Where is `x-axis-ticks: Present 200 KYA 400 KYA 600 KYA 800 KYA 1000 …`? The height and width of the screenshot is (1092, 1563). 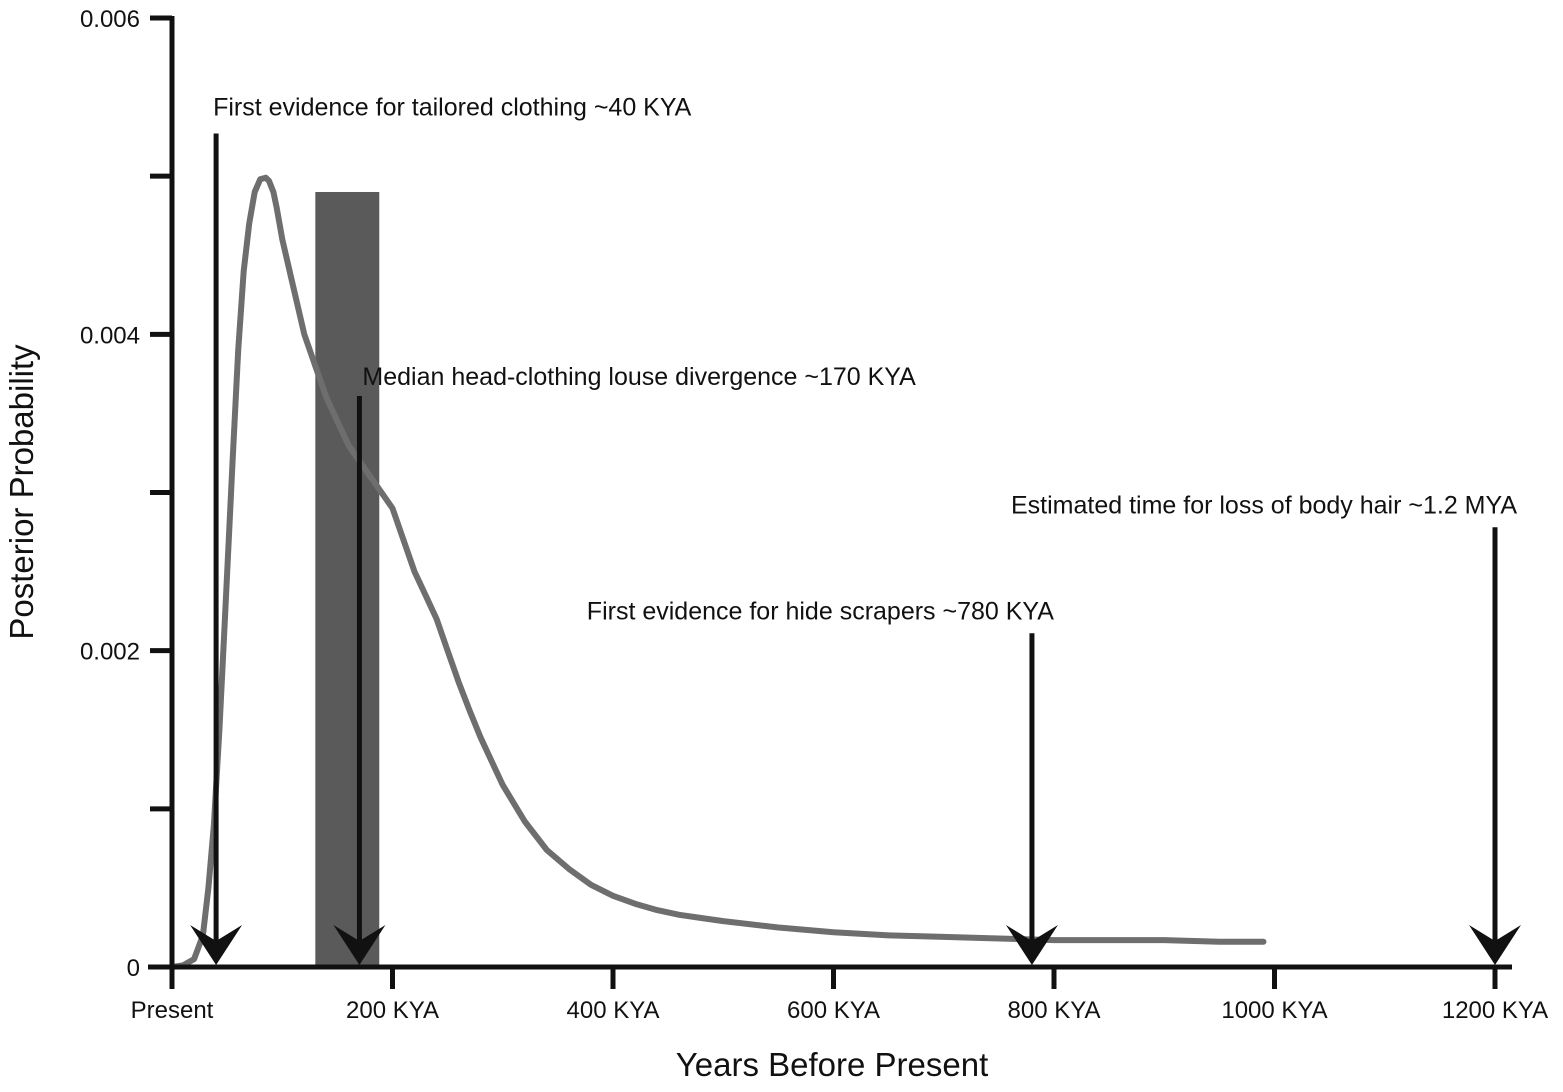 x-axis-ticks: Present 200 KYA 400 KYA 600 KYA 800 KYA 1000 … is located at coordinates (839, 995).